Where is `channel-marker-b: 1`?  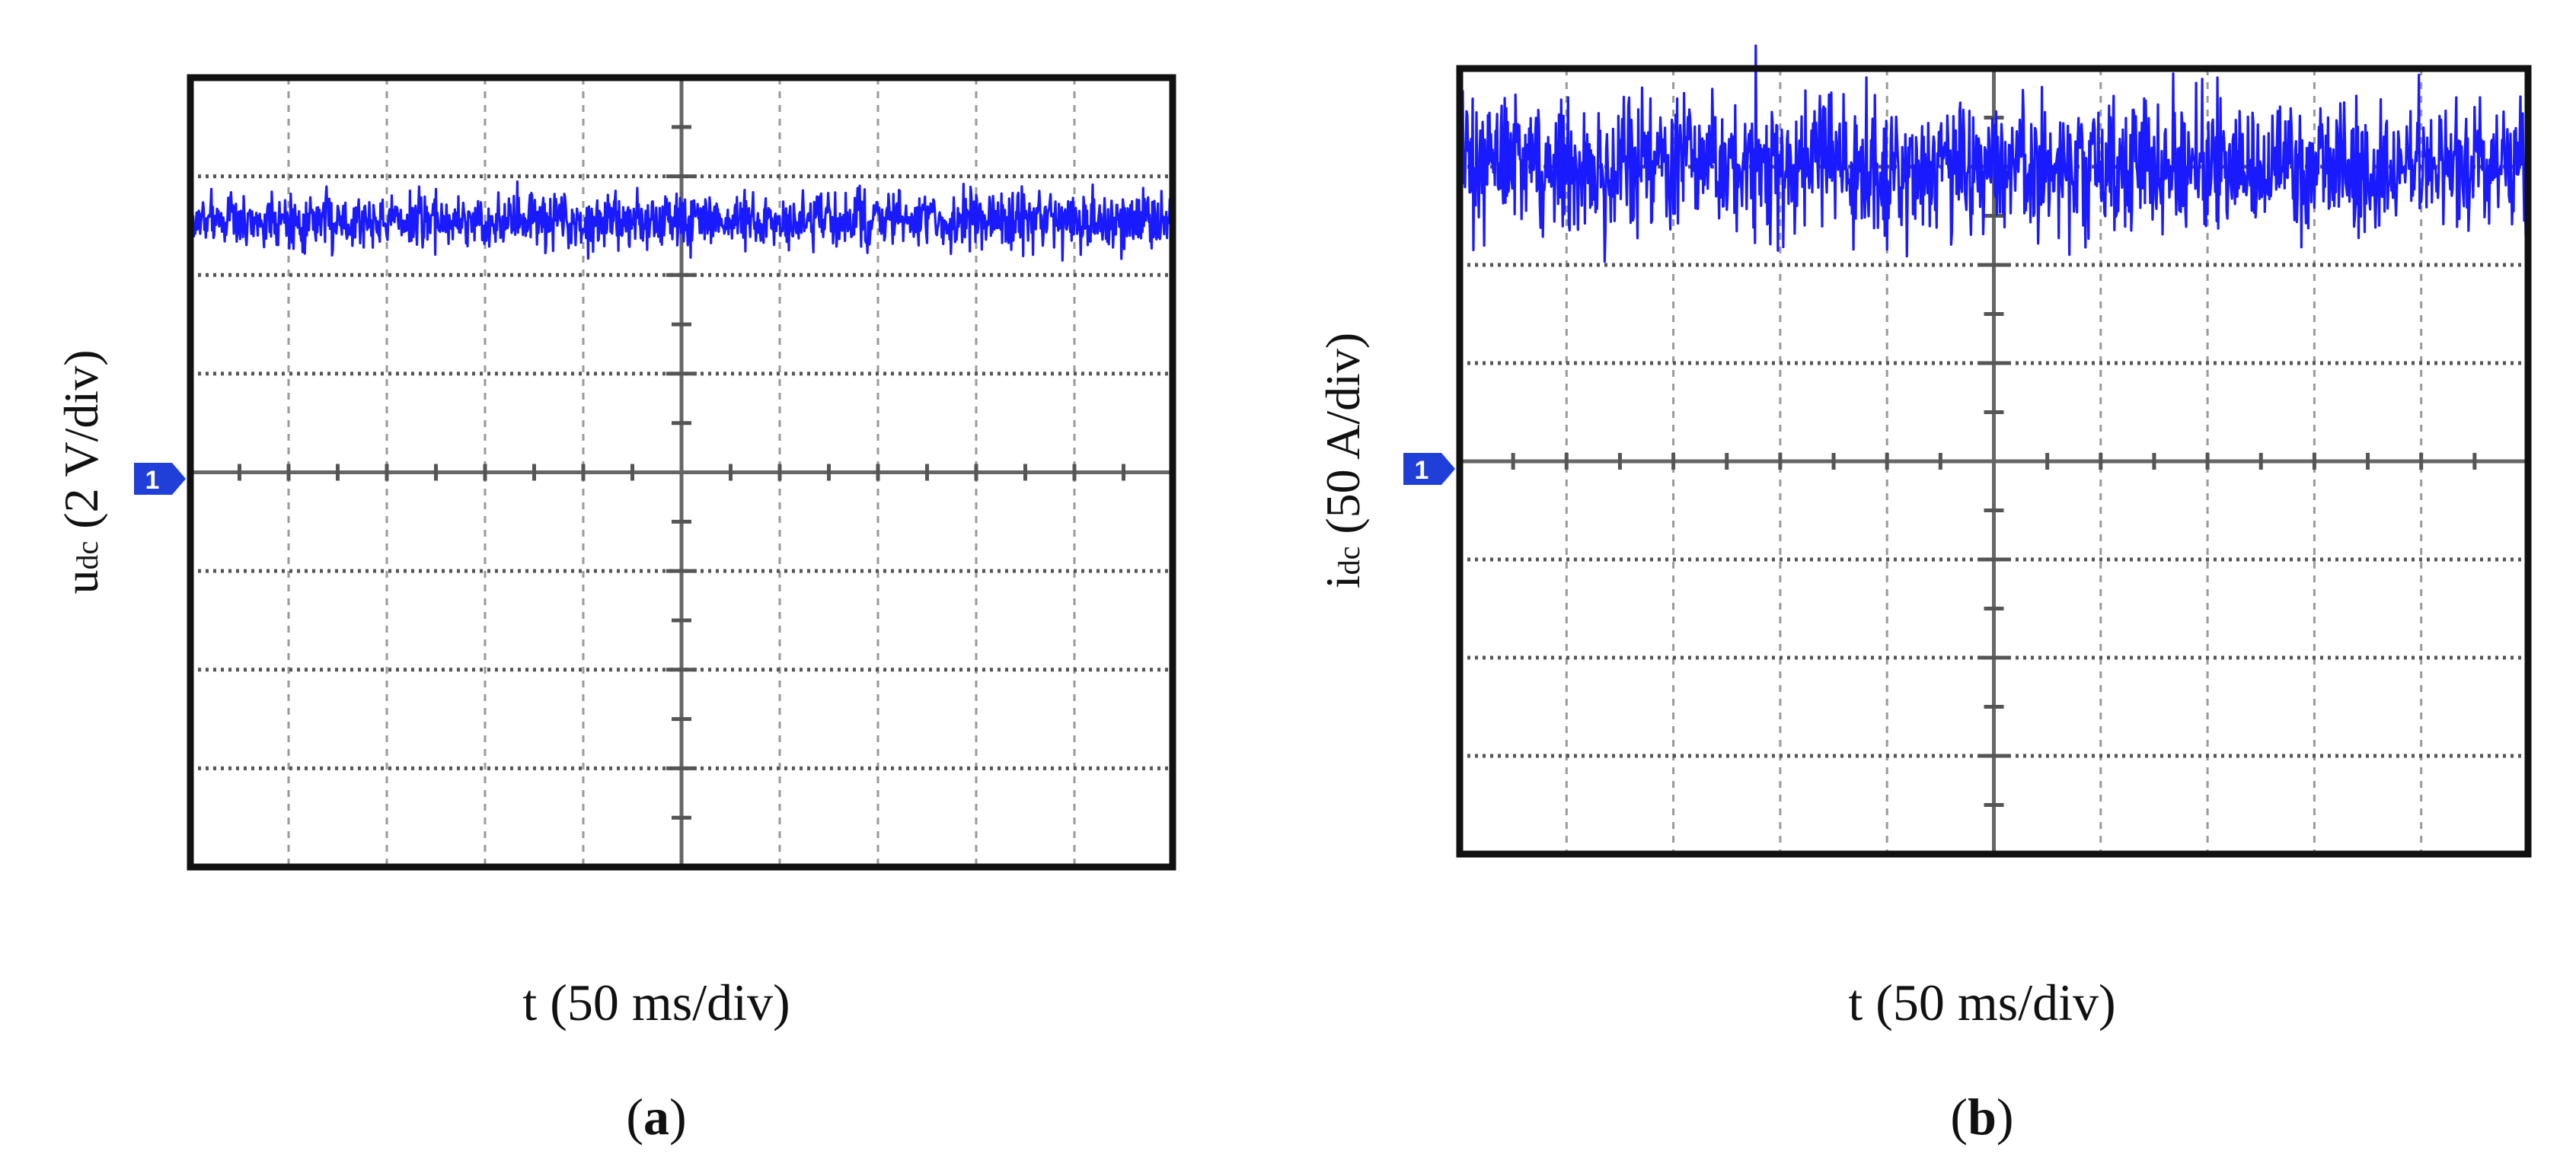
channel-marker-b: 1 is located at coordinates (1429, 469).